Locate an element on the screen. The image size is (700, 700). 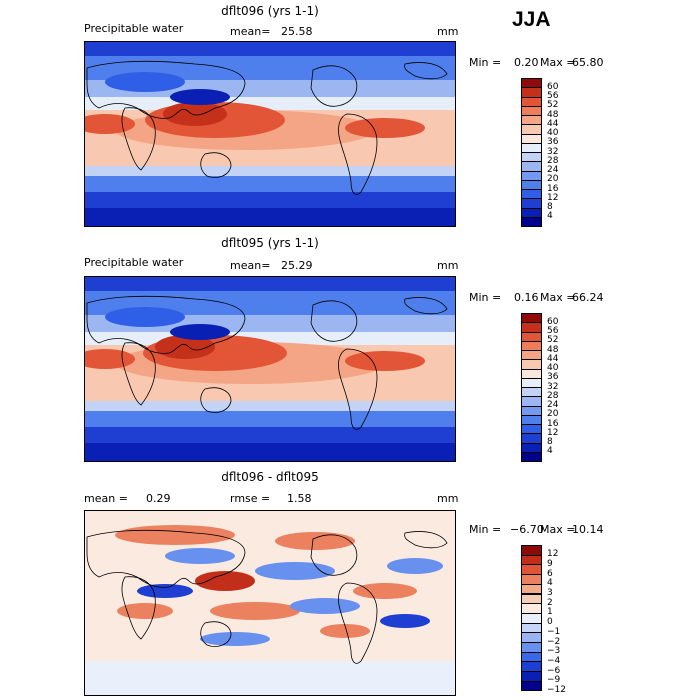
panel-1-mean-label: mean= is located at coordinates (250, 31).